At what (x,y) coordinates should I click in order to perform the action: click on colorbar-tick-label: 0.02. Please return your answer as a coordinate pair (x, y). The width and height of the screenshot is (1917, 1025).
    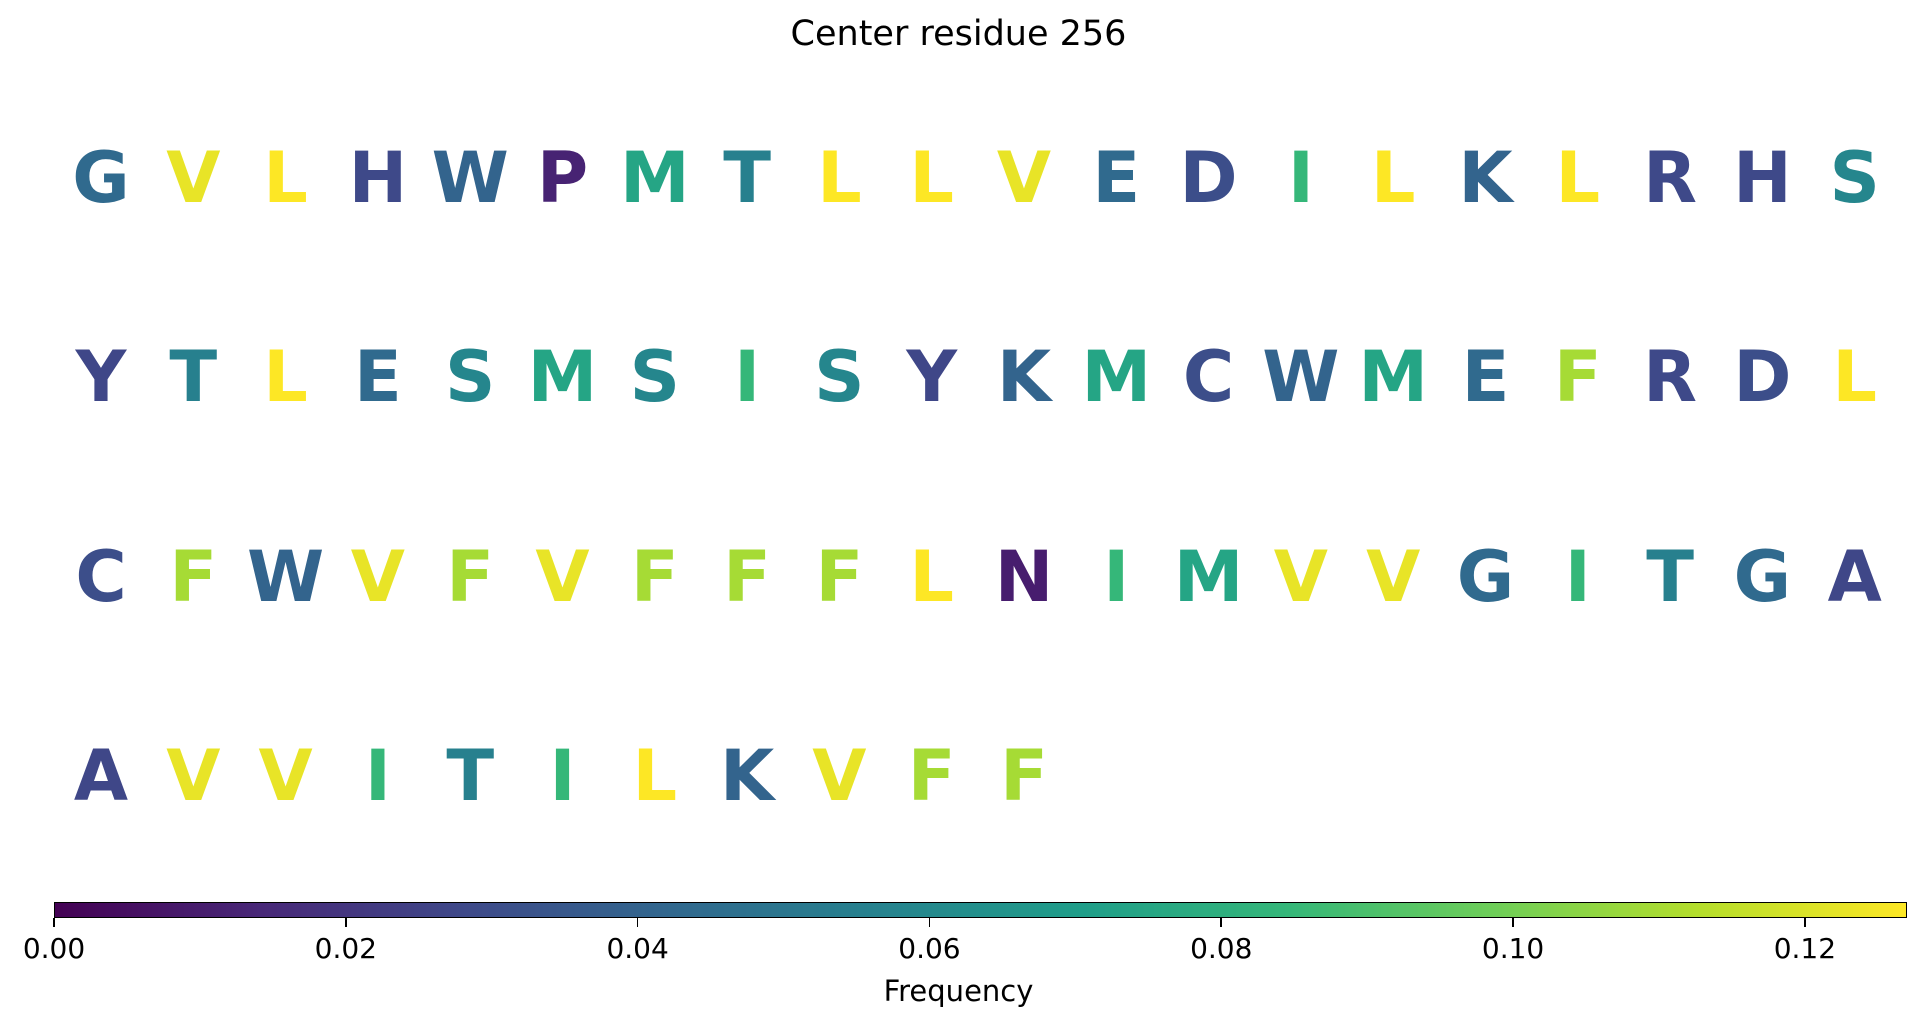
    Looking at the image, I should click on (345, 948).